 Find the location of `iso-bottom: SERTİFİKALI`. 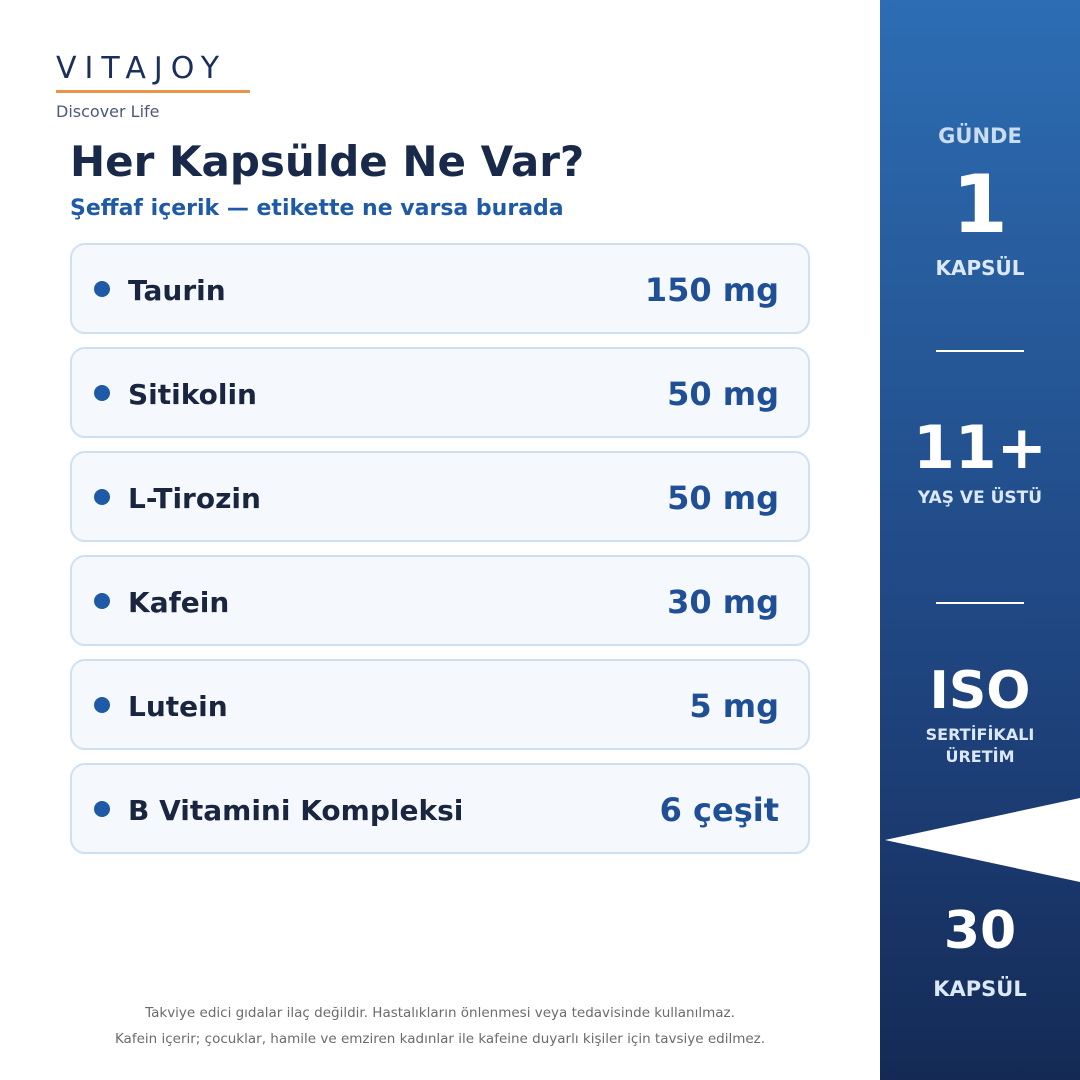

iso-bottom: SERTİFİKALI is located at coordinates (980, 734).